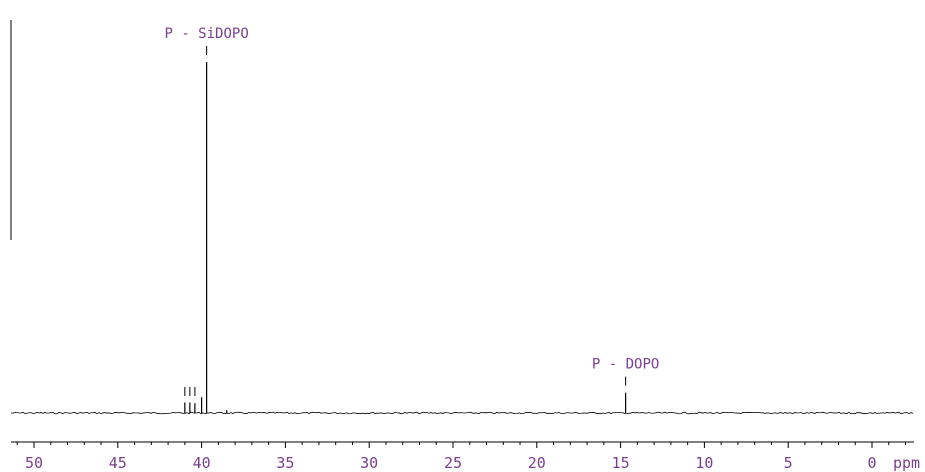  Describe the element at coordinates (462, 444) in the screenshot. I see `x-axis` at that location.